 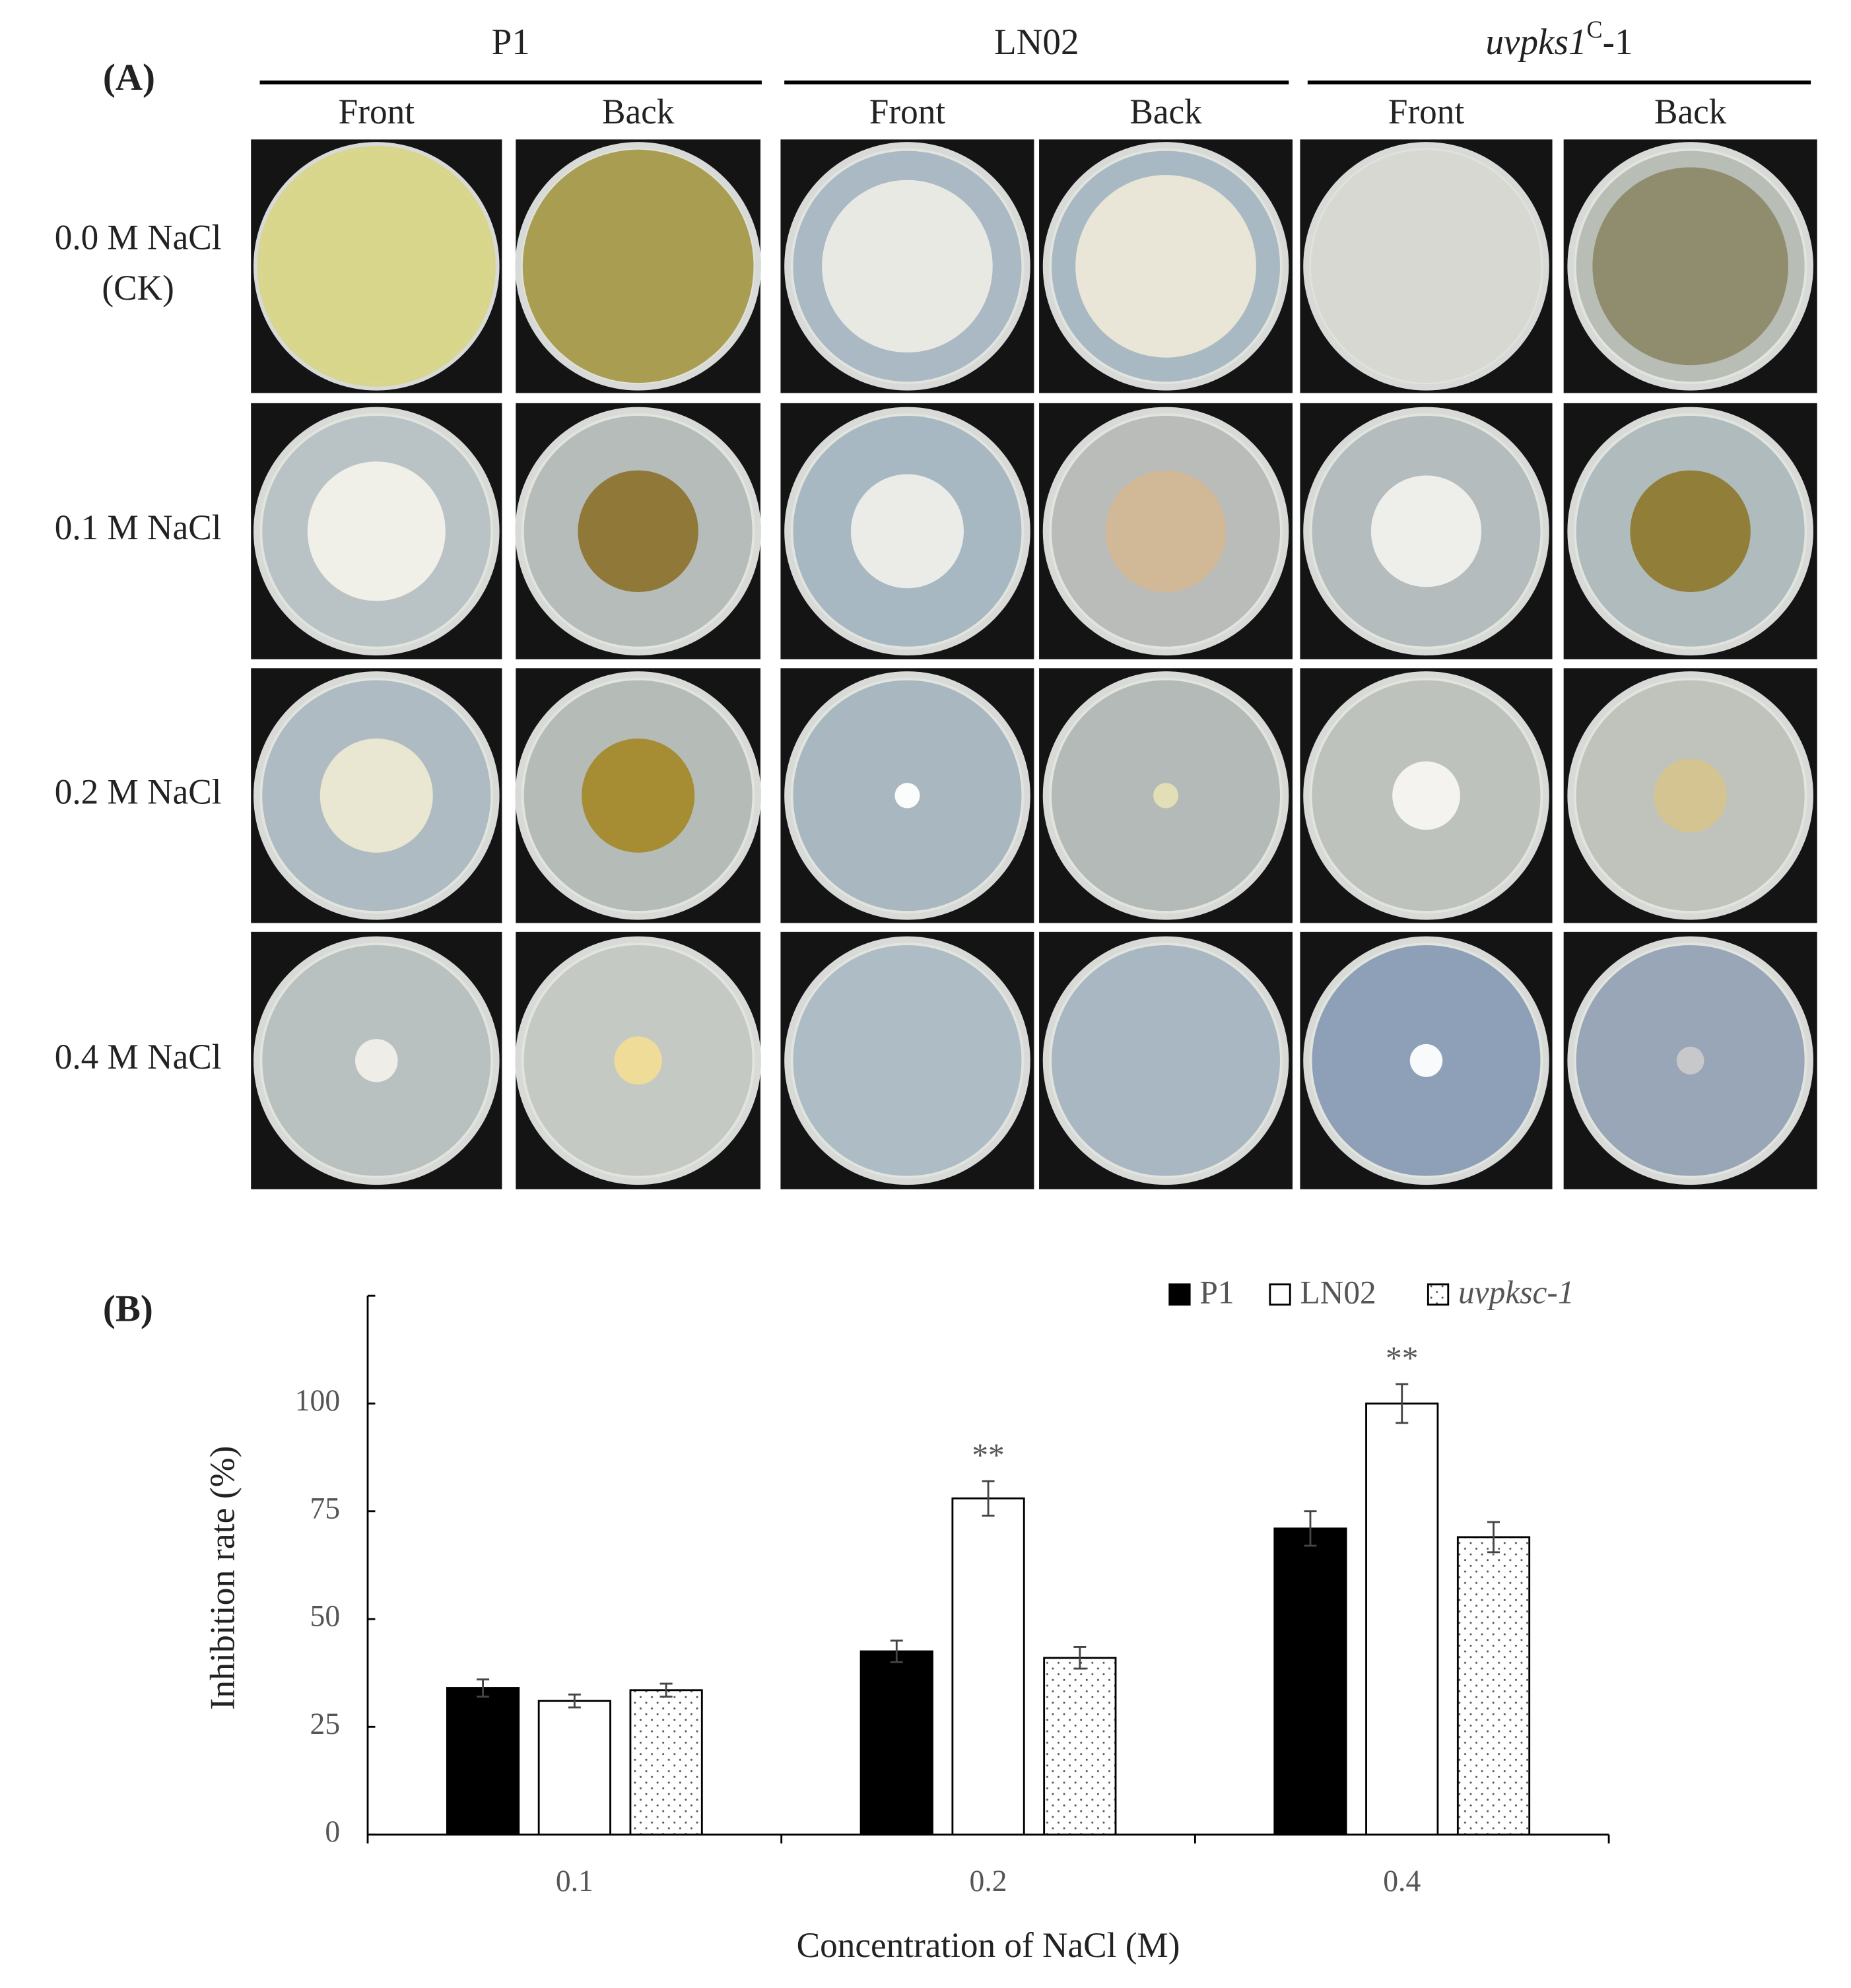 What do you see at coordinates (574, 1881) in the screenshot?
I see `x-tick-label: 0.1` at bounding box center [574, 1881].